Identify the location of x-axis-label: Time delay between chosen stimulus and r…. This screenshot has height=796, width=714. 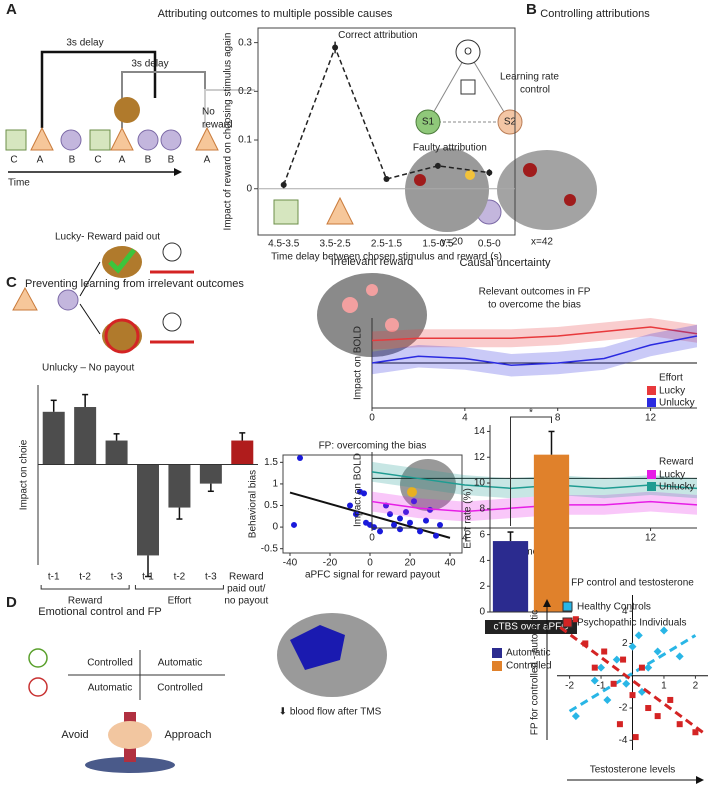
(386, 257).